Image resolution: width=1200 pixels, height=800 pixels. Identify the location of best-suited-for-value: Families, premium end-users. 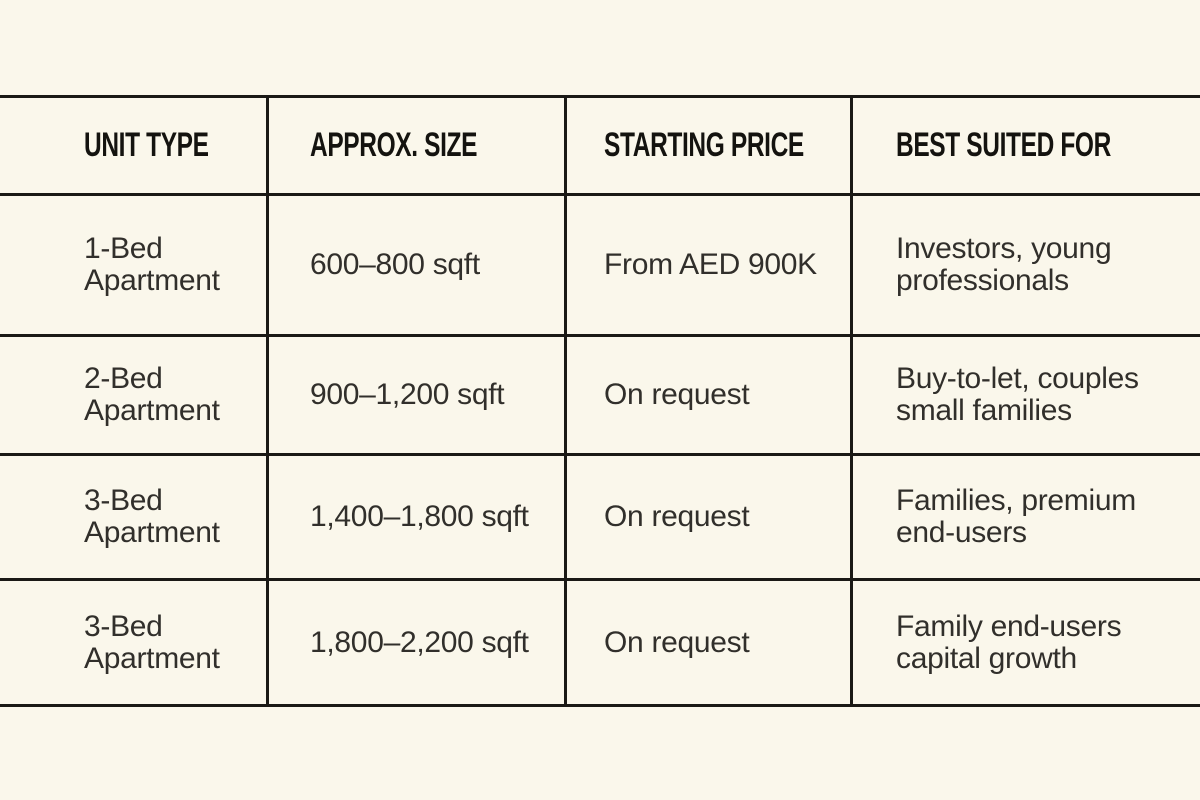
(1016, 516).